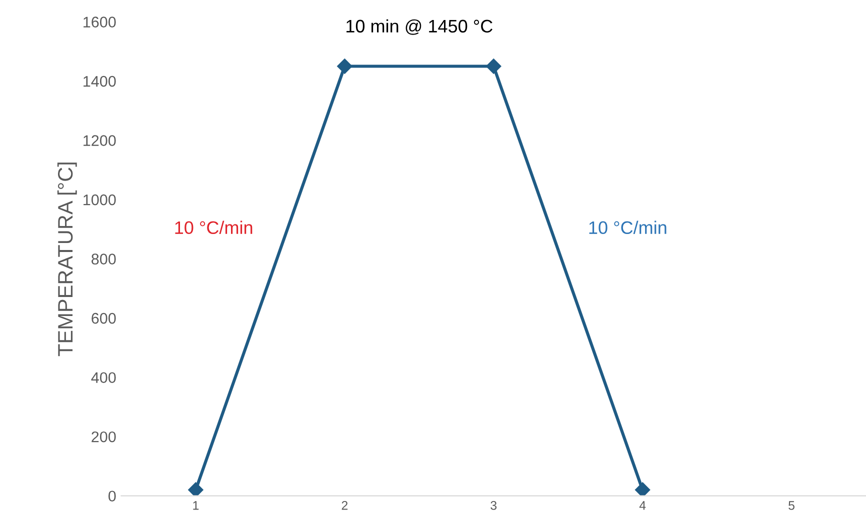 The height and width of the screenshot is (532, 866). I want to click on x-tick-label: 1, so click(196, 505).